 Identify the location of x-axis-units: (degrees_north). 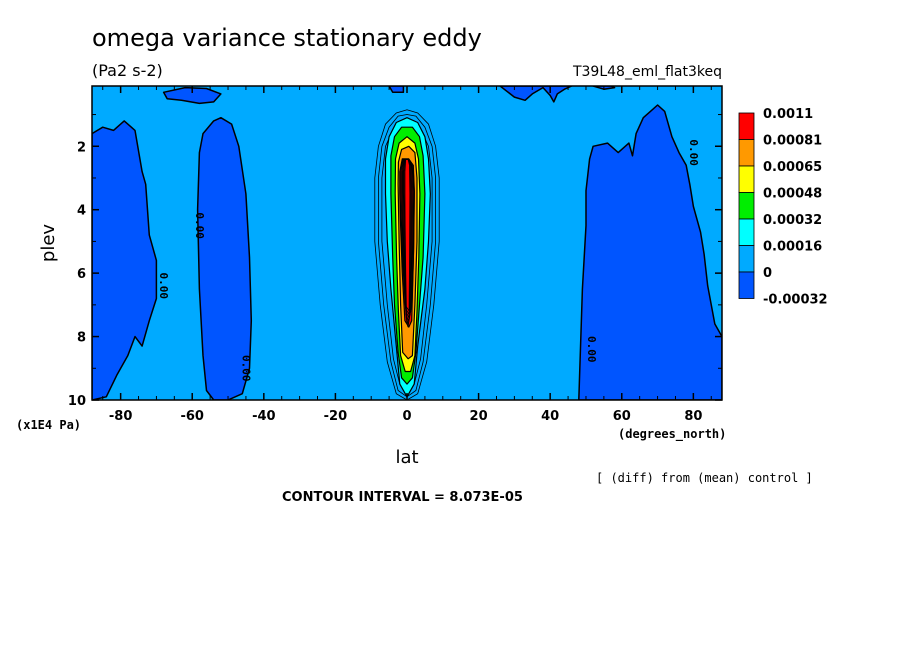
(672, 434).